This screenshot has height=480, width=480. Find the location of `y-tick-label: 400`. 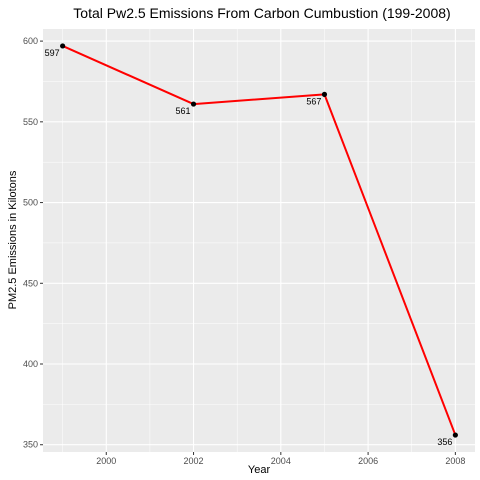

y-tick-label: 400 is located at coordinates (30, 364).